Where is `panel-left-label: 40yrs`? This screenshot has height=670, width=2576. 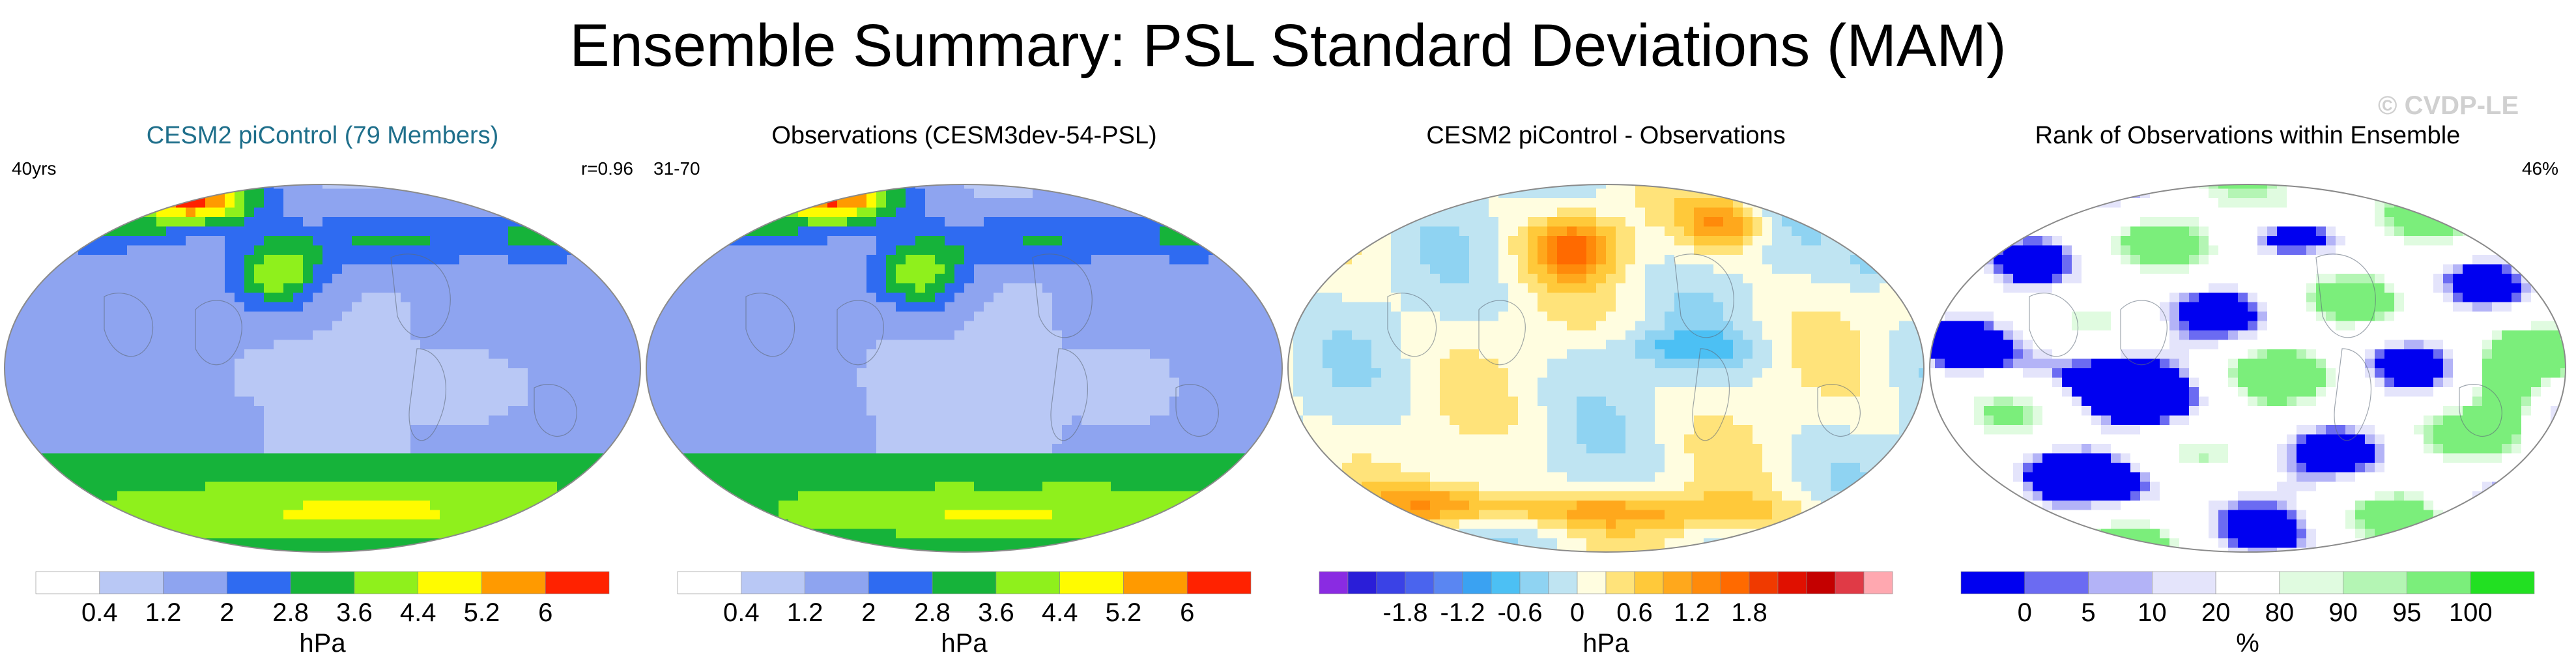 panel-left-label: 40yrs is located at coordinates (34, 169).